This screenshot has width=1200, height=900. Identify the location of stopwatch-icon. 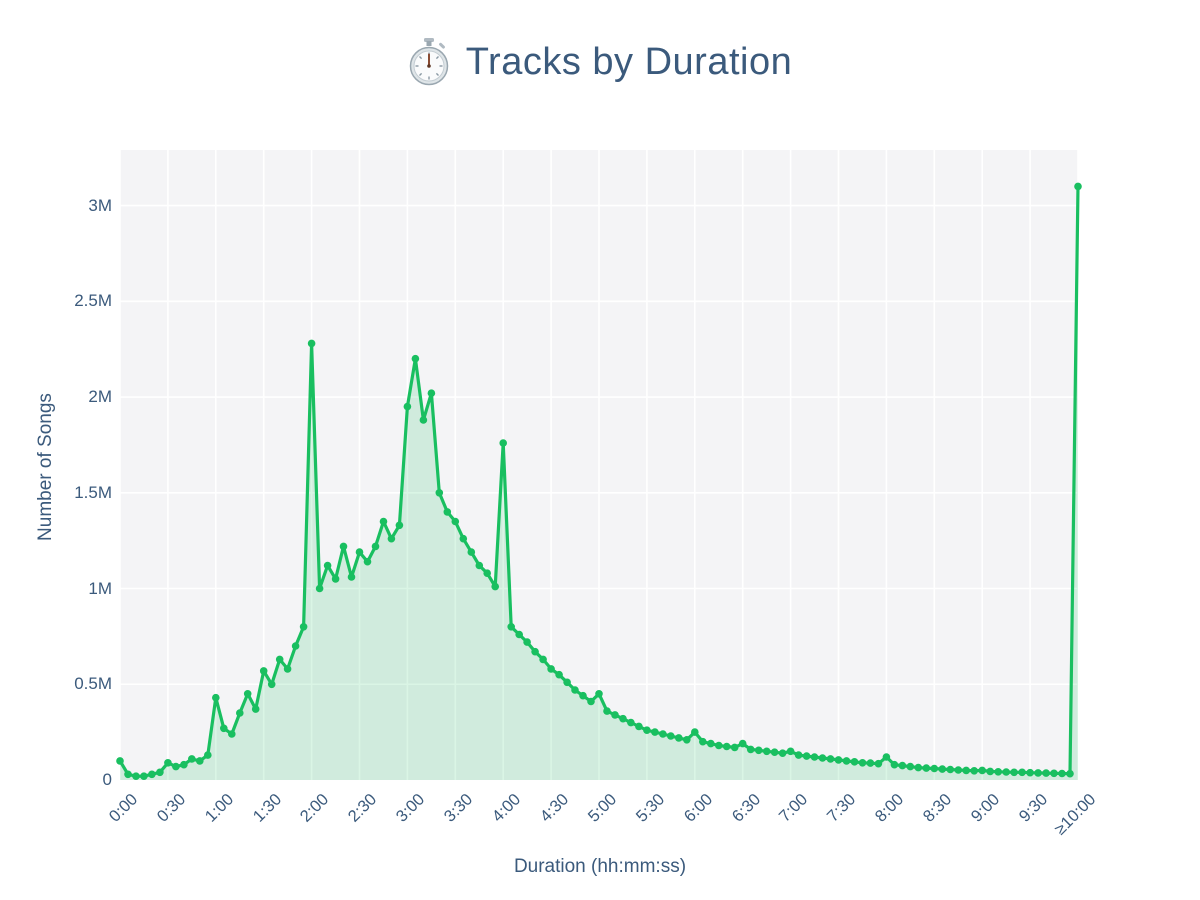
(429, 62).